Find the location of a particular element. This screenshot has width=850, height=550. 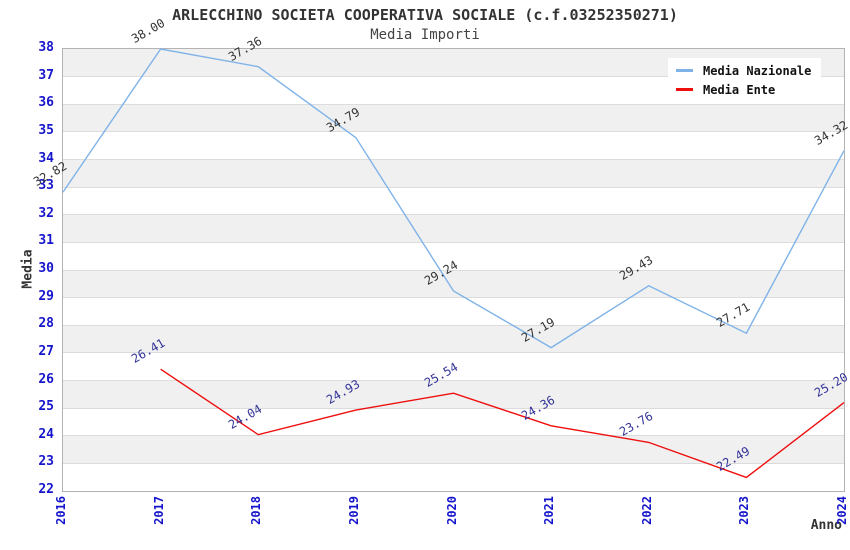

y-tick-label: 25 is located at coordinates (46, 407).